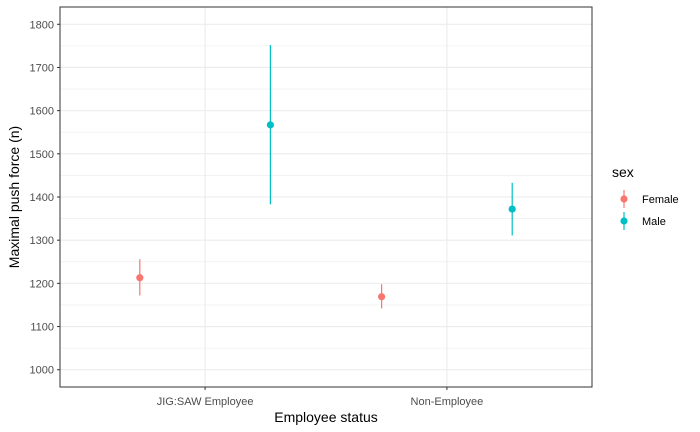 The width and height of the screenshot is (700, 432). Describe the element at coordinates (42, 112) in the screenshot. I see `y-tick-label: 1600` at that location.